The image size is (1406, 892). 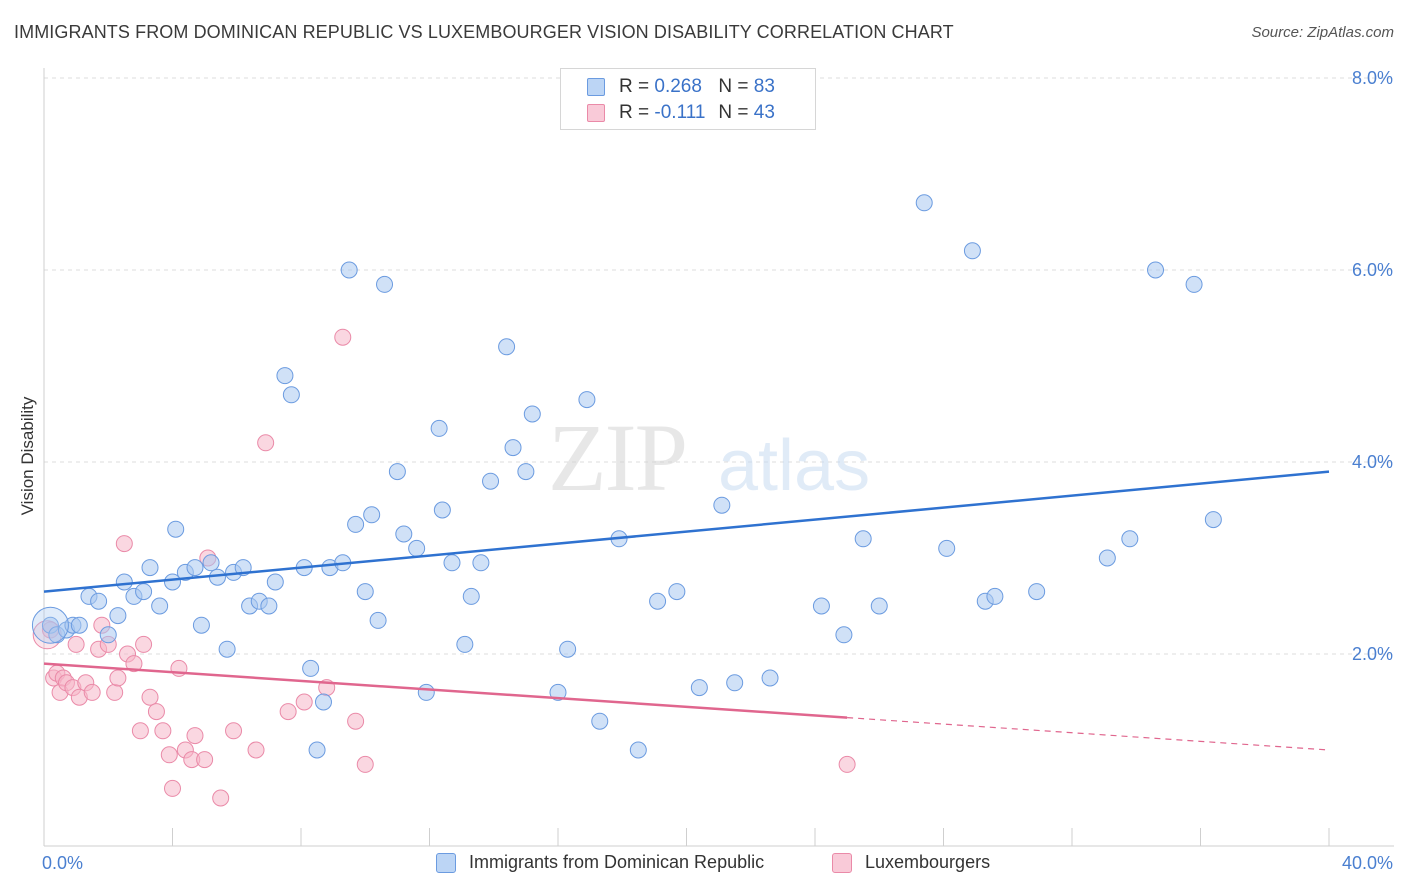 What do you see at coordinates (709, 457) in the screenshot?
I see `watermark: ZIP atlas` at bounding box center [709, 457].